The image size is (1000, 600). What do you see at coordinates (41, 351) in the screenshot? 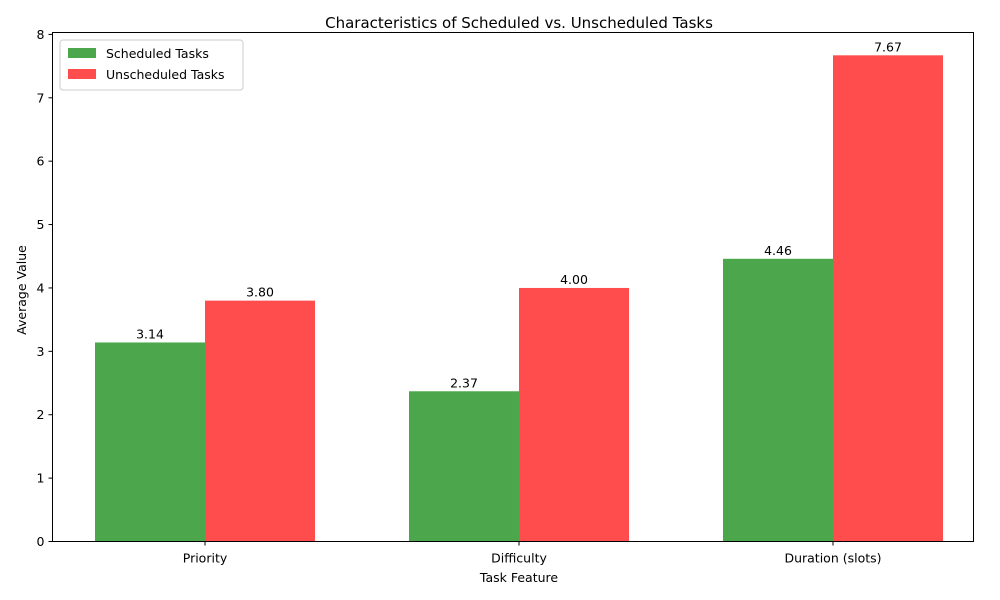
I see `y-tick-label: 3` at bounding box center [41, 351].